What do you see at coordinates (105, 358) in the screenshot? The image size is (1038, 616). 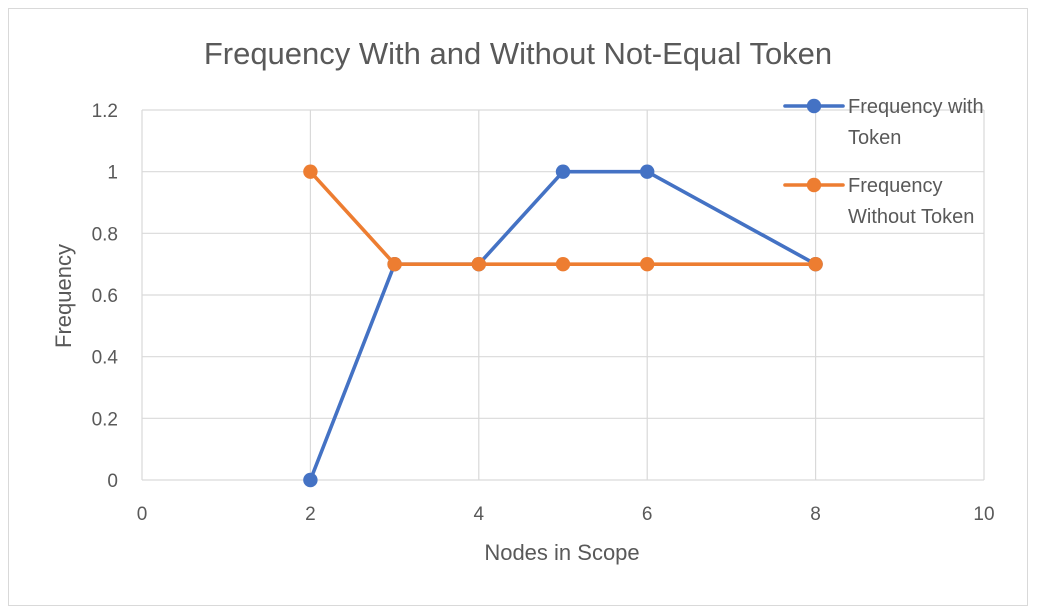 I see `y-tick-label: 0.4` at bounding box center [105, 358].